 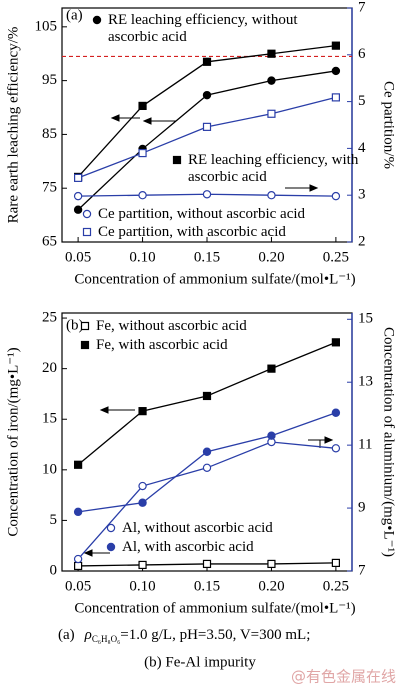 What do you see at coordinates (49, 368) in the screenshot?
I see `y-tick-label: 20` at bounding box center [49, 368].